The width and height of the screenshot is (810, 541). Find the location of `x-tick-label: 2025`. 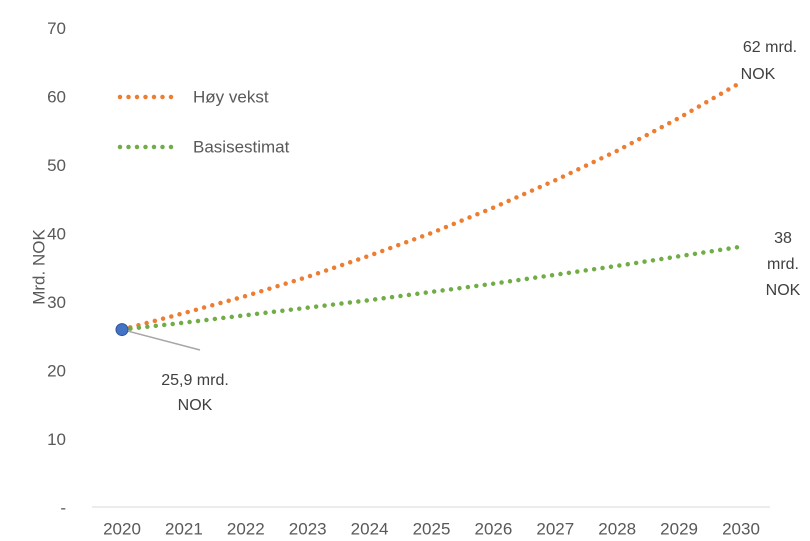

x-tick-label: 2025 is located at coordinates (432, 528).